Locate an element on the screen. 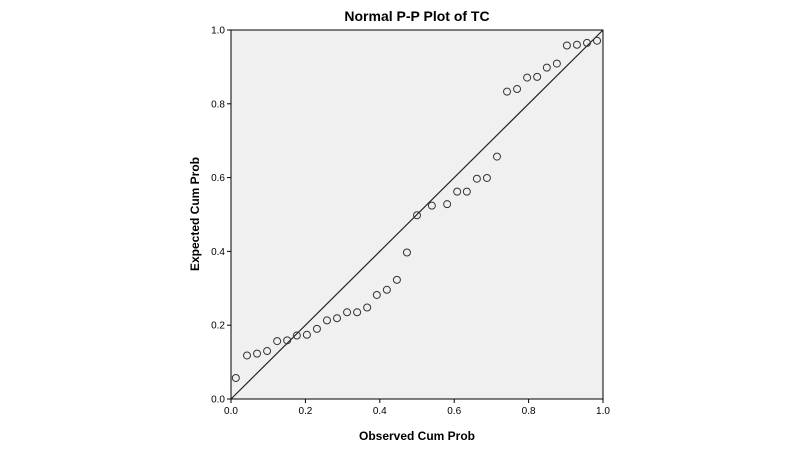 This screenshot has height=451, width=800. y-tick-label: 0.8 is located at coordinates (218, 104).